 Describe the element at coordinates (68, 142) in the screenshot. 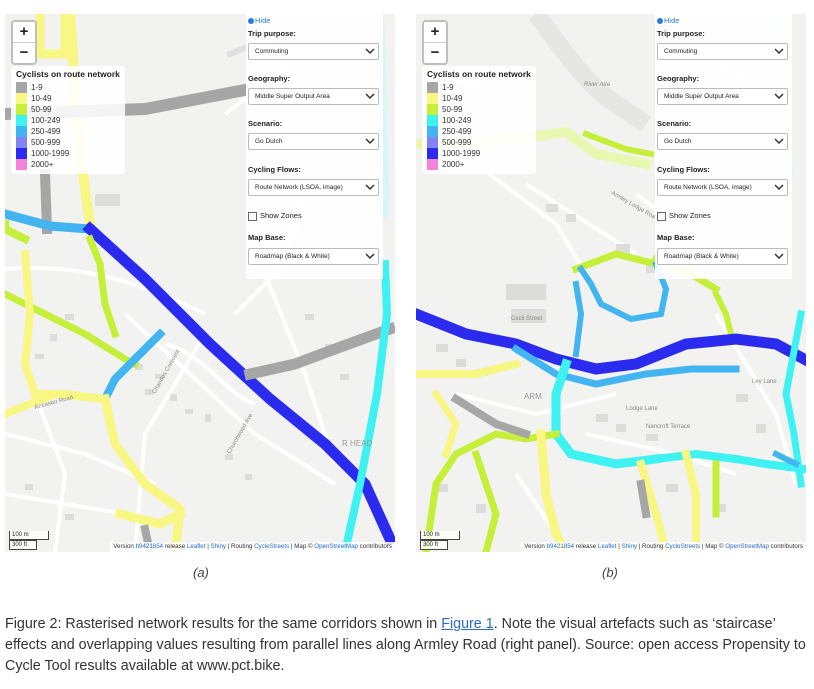

I see `legend-item: 500-999` at that location.